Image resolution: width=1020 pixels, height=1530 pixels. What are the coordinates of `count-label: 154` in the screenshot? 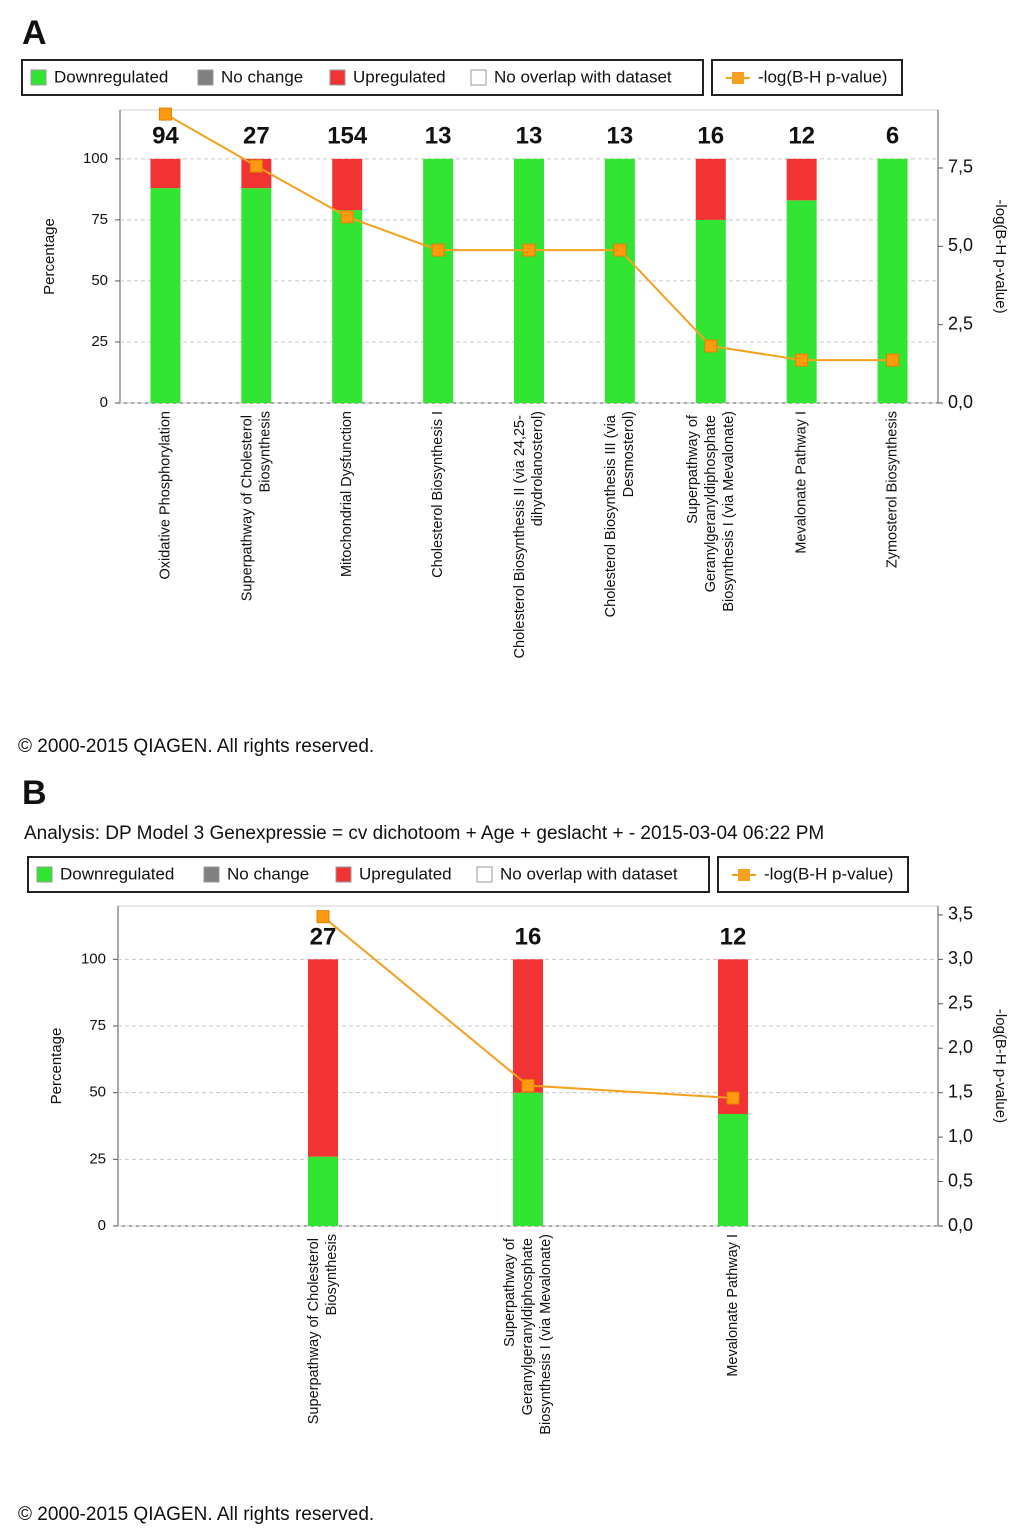 It's located at (347, 135).